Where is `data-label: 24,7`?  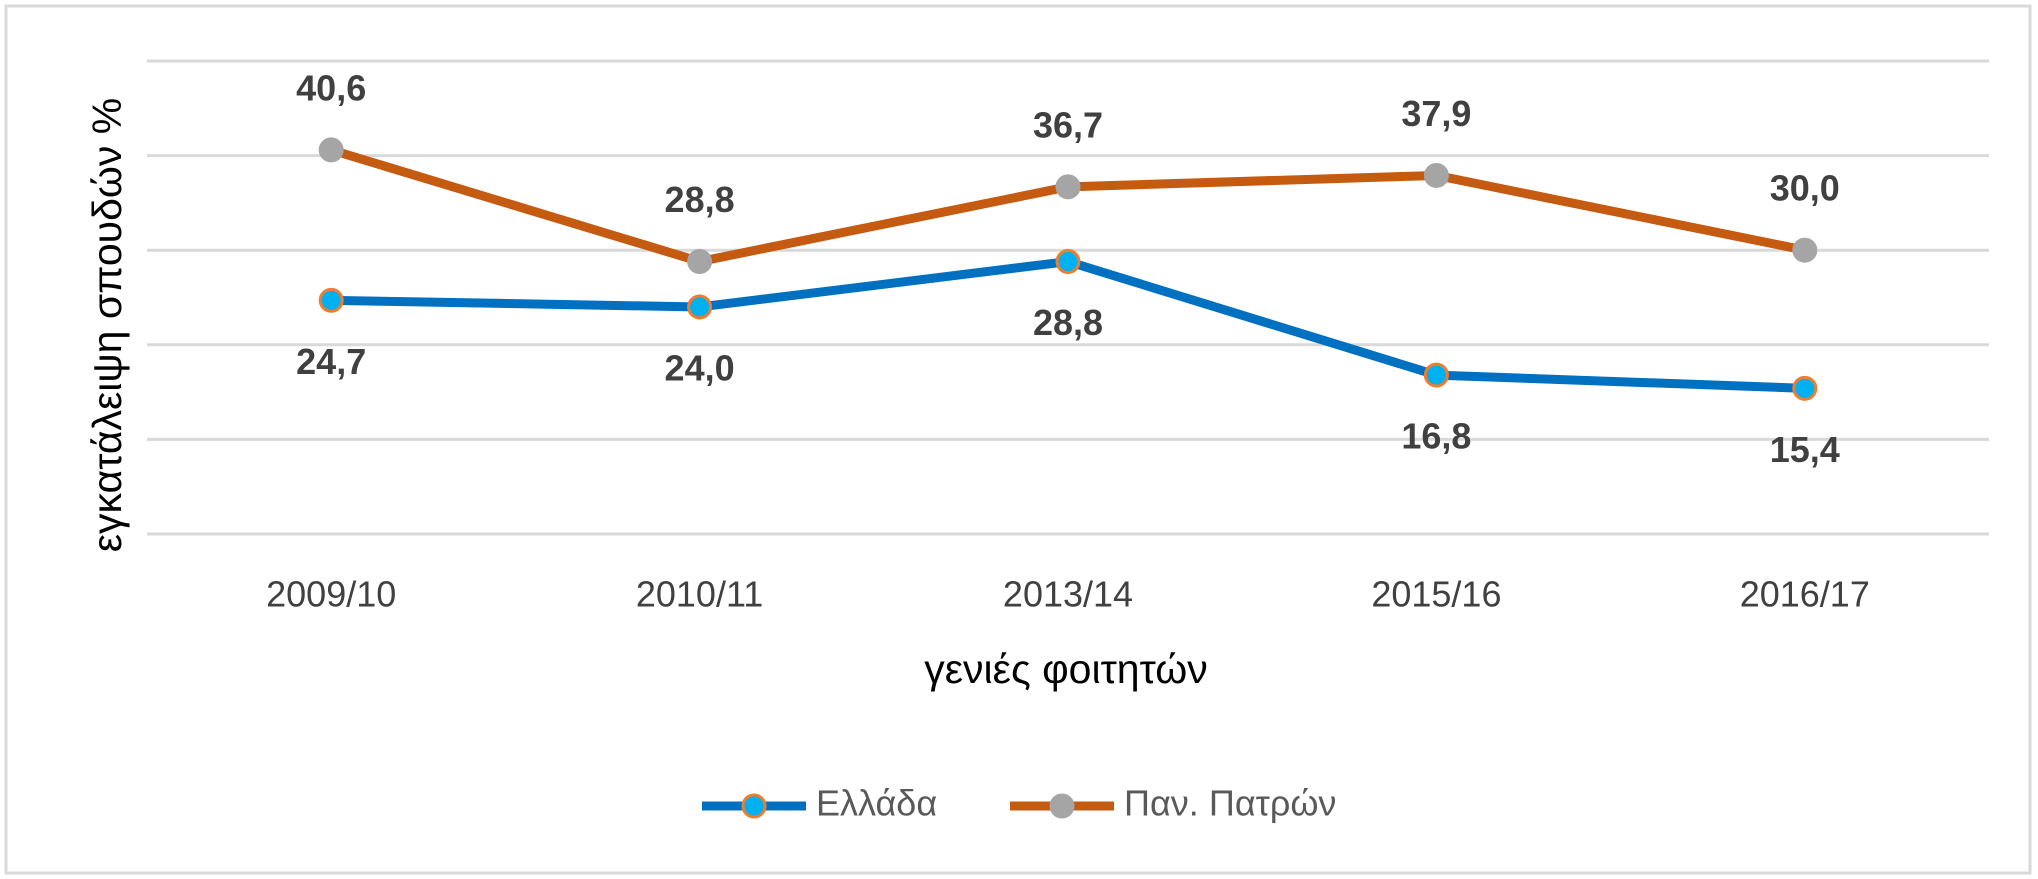 data-label: 24,7 is located at coordinates (331, 361).